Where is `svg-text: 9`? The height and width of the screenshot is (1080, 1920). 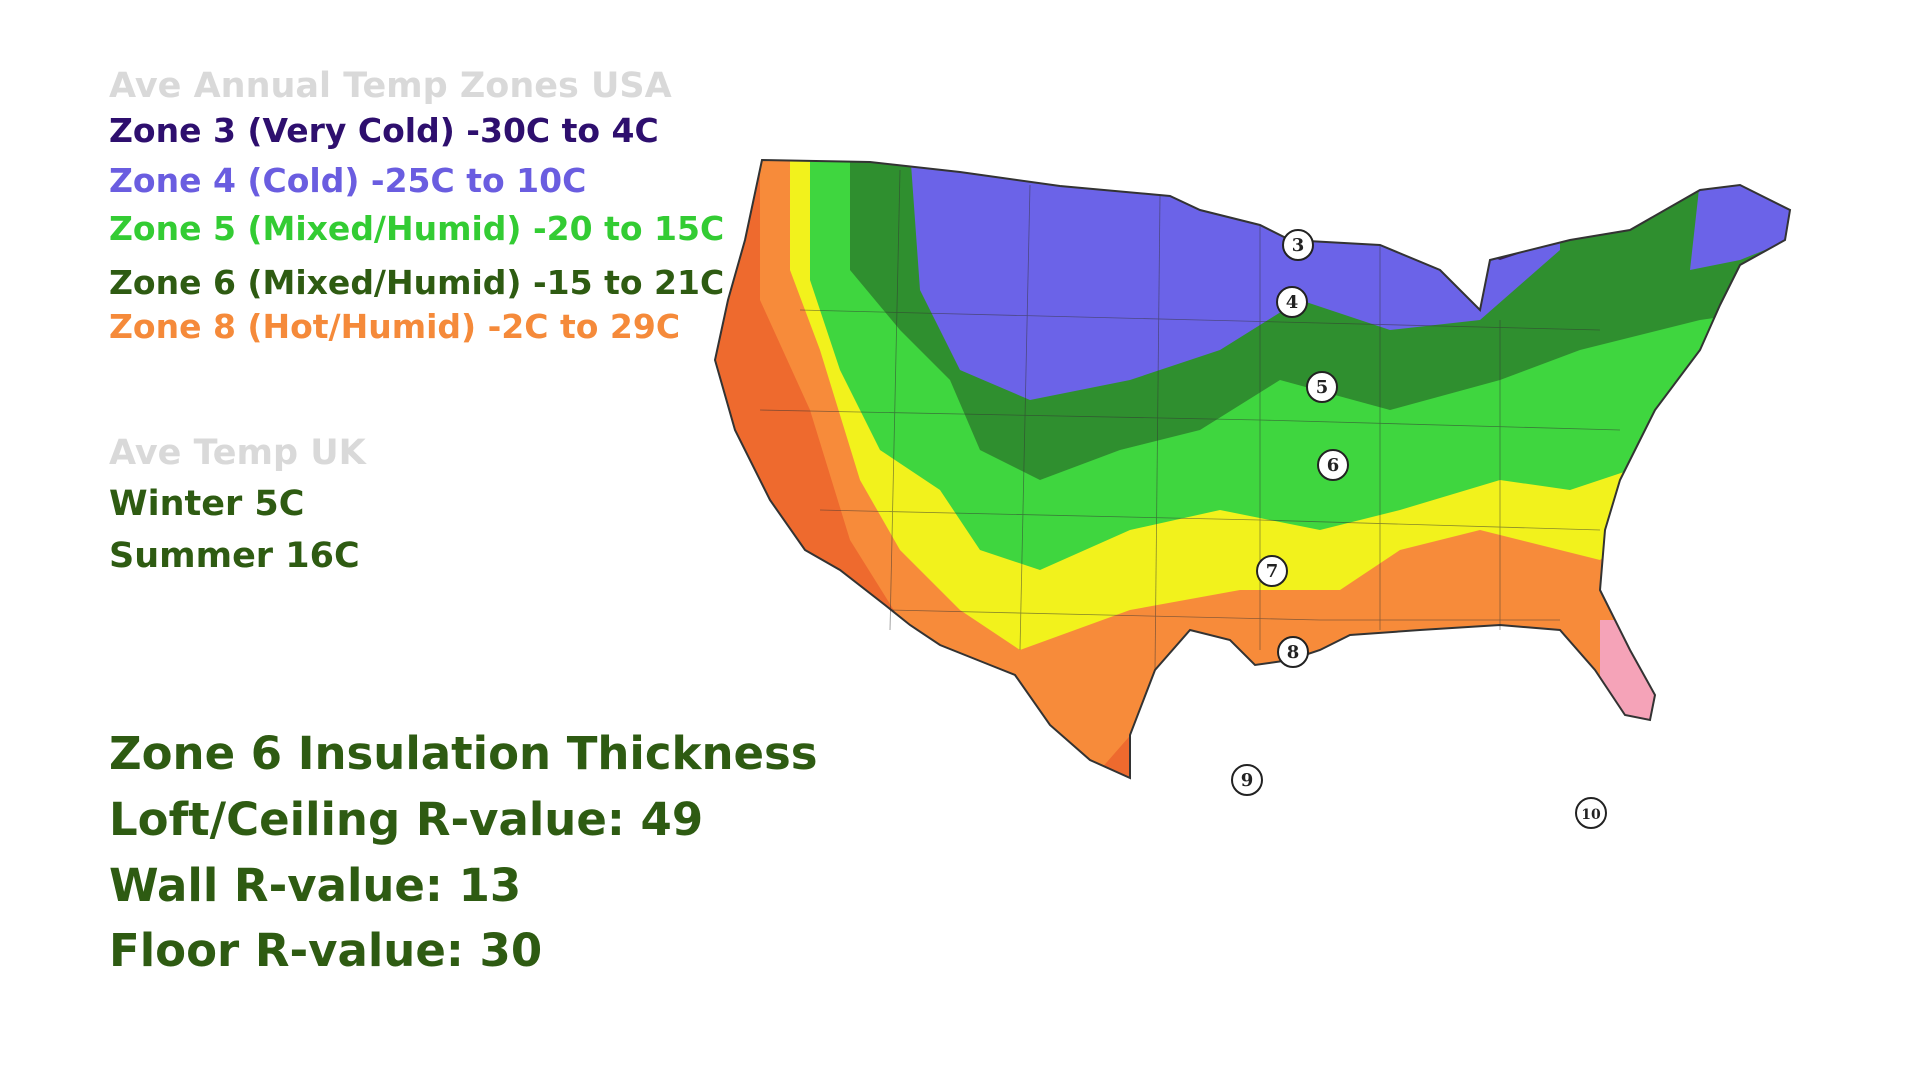
svg-text: 9 is located at coordinates (1247, 780).